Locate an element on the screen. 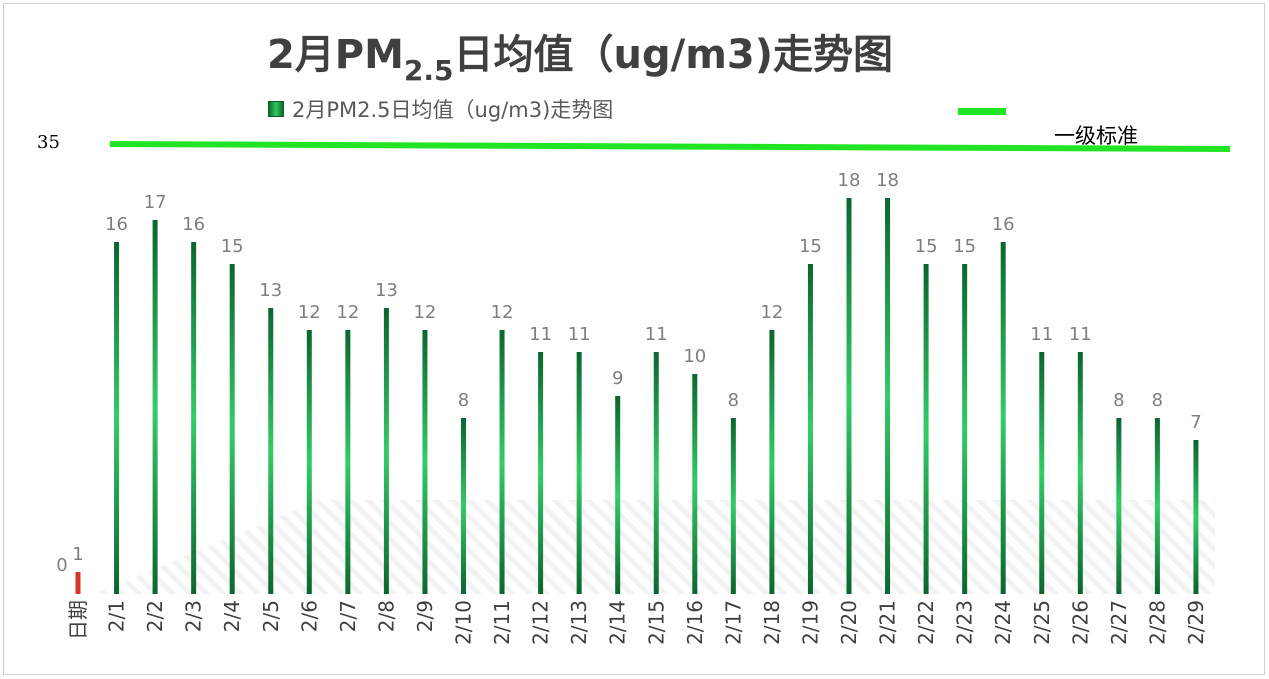  legend: 2月PM2.5日均值（ug/m3)走势图 is located at coordinates (440, 109).